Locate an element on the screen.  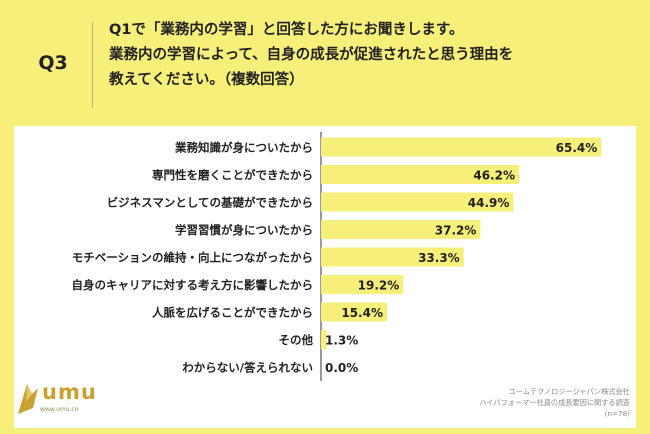
category-label: モチベーションの維持・向上につながったから is located at coordinates (192, 258).